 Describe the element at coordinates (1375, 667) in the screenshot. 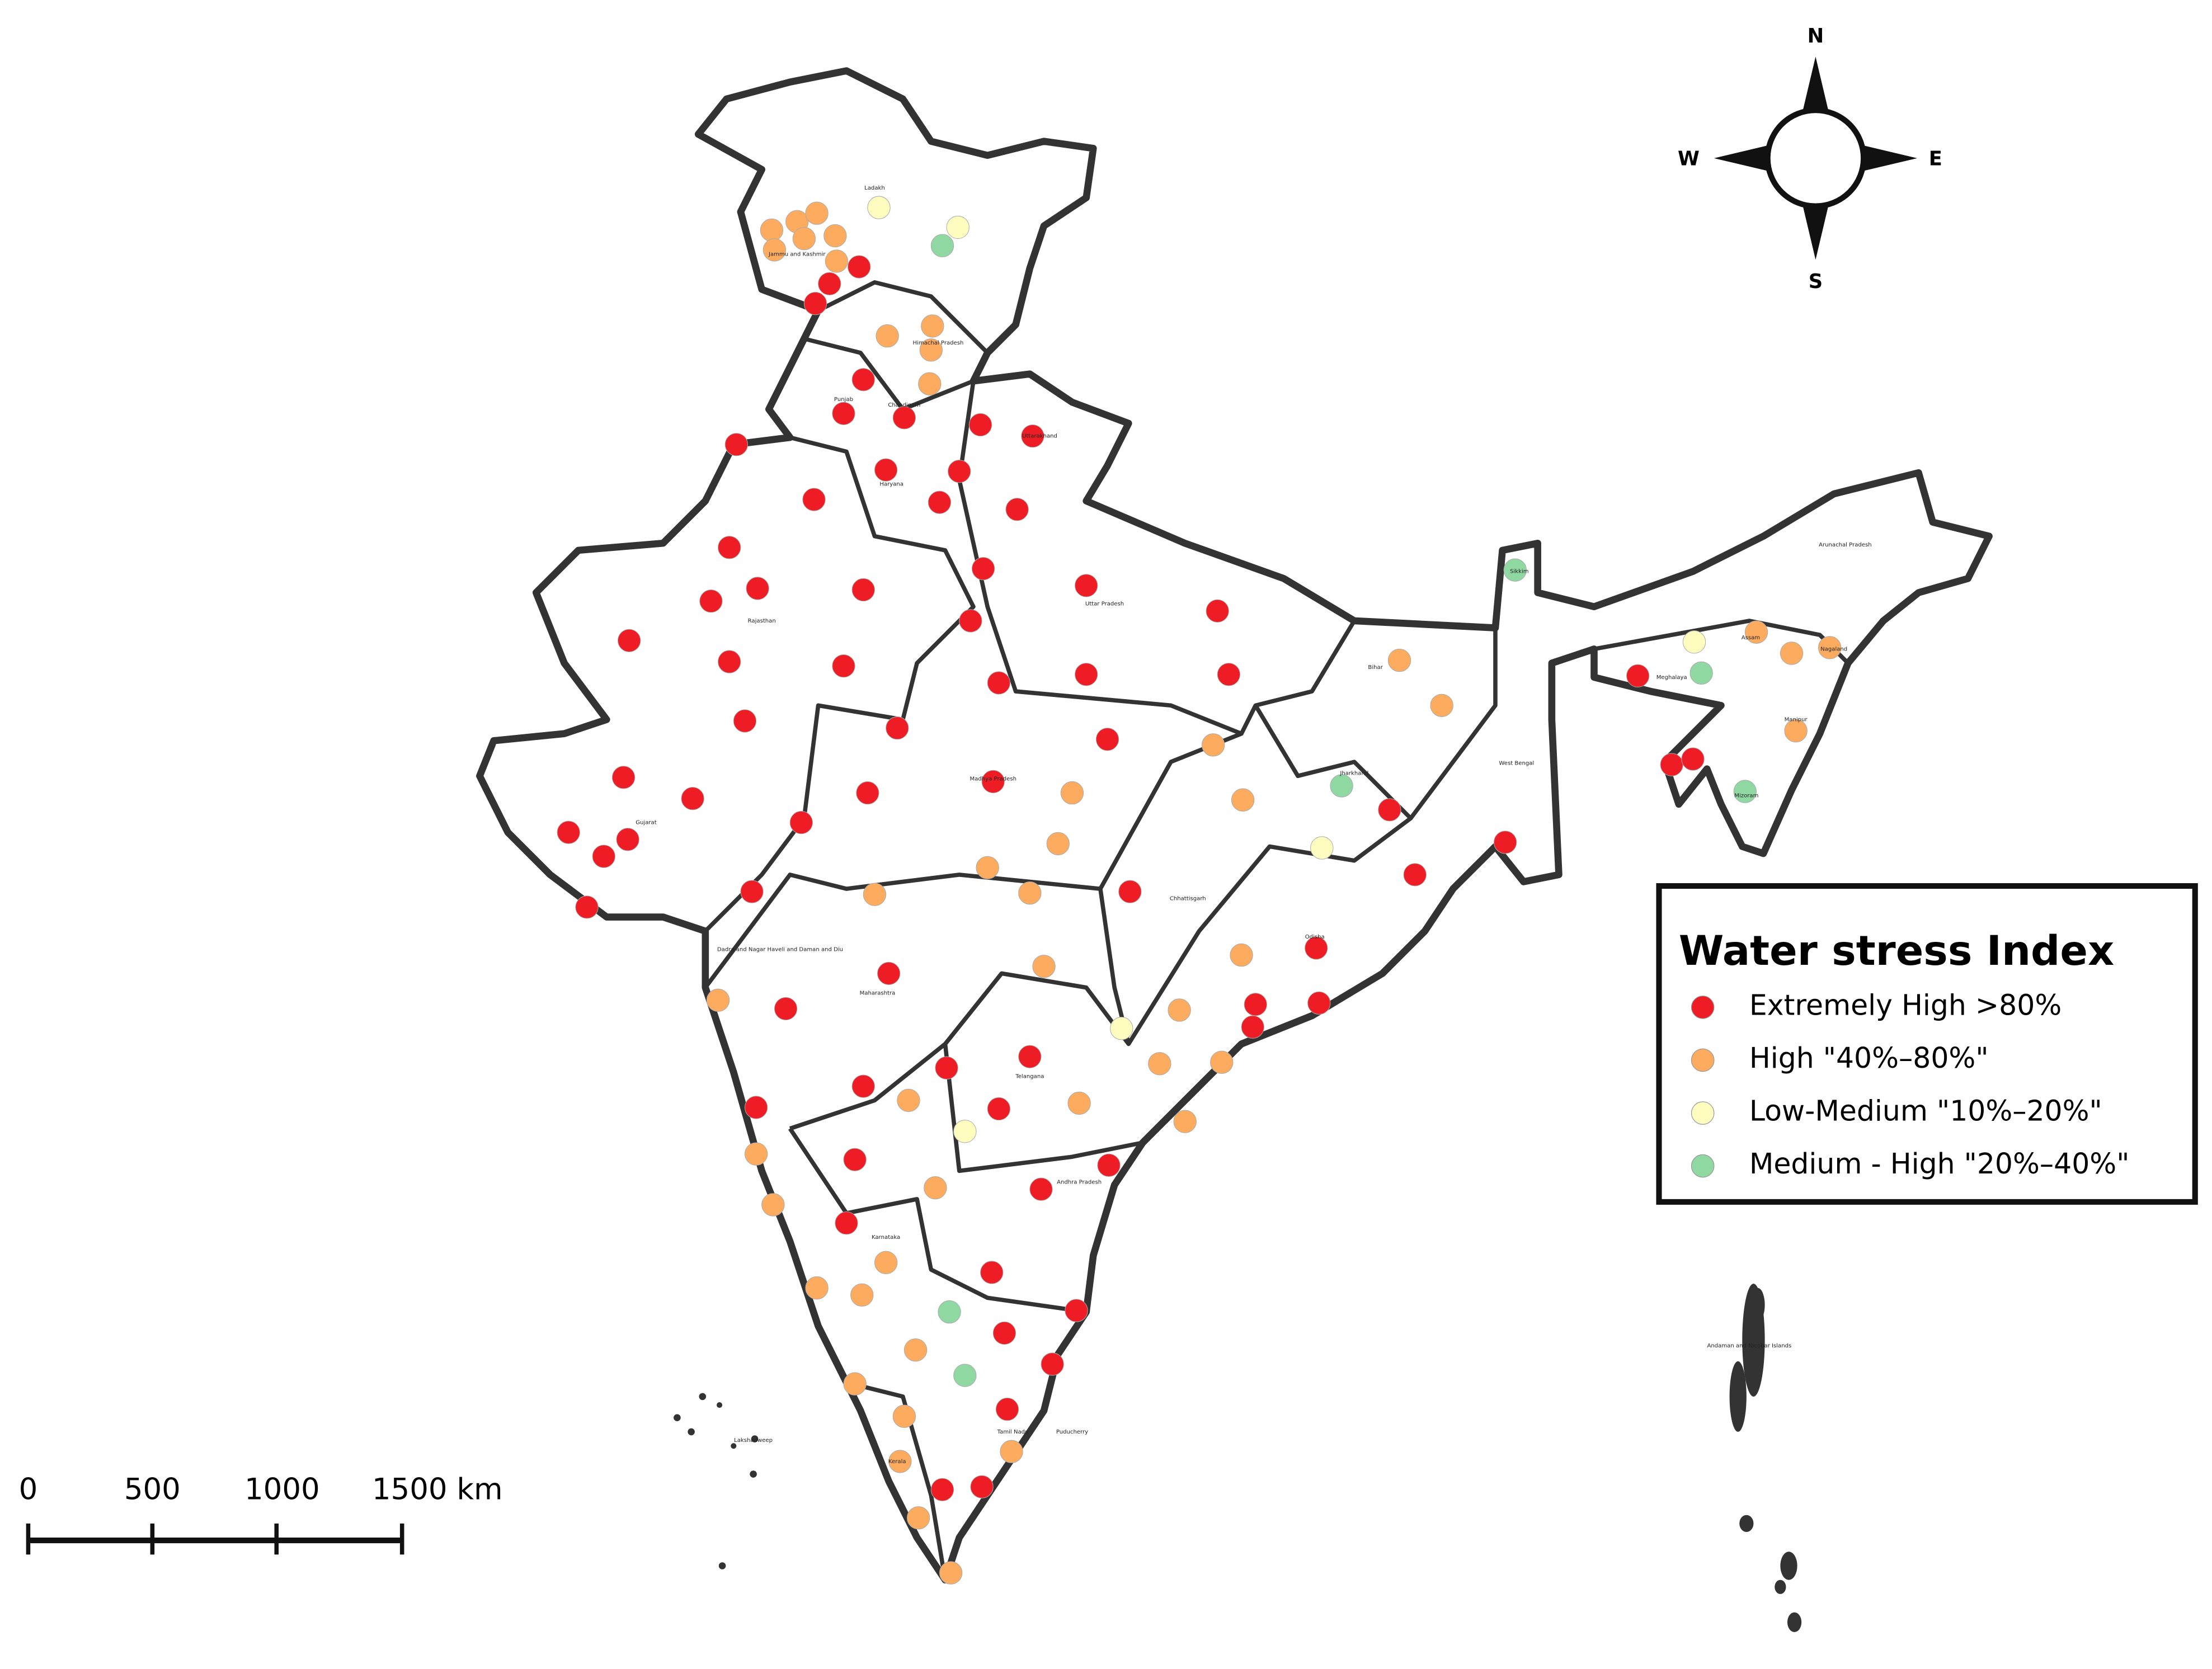

I see `state-label: Bihar` at that location.